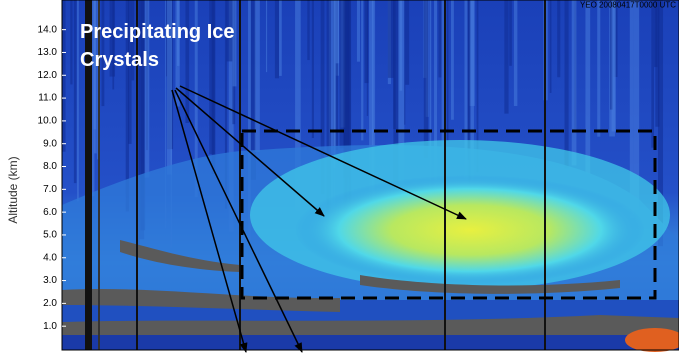 The width and height of the screenshot is (679, 353). What do you see at coordinates (50, 326) in the screenshot?
I see `y-tick-label: 1.0` at bounding box center [50, 326].